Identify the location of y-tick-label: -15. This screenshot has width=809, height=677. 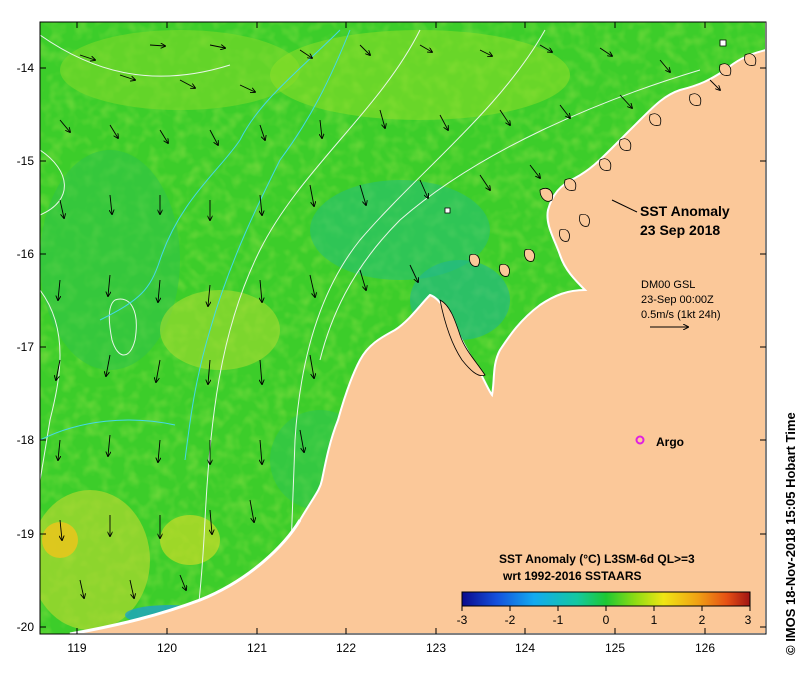
(26, 161).